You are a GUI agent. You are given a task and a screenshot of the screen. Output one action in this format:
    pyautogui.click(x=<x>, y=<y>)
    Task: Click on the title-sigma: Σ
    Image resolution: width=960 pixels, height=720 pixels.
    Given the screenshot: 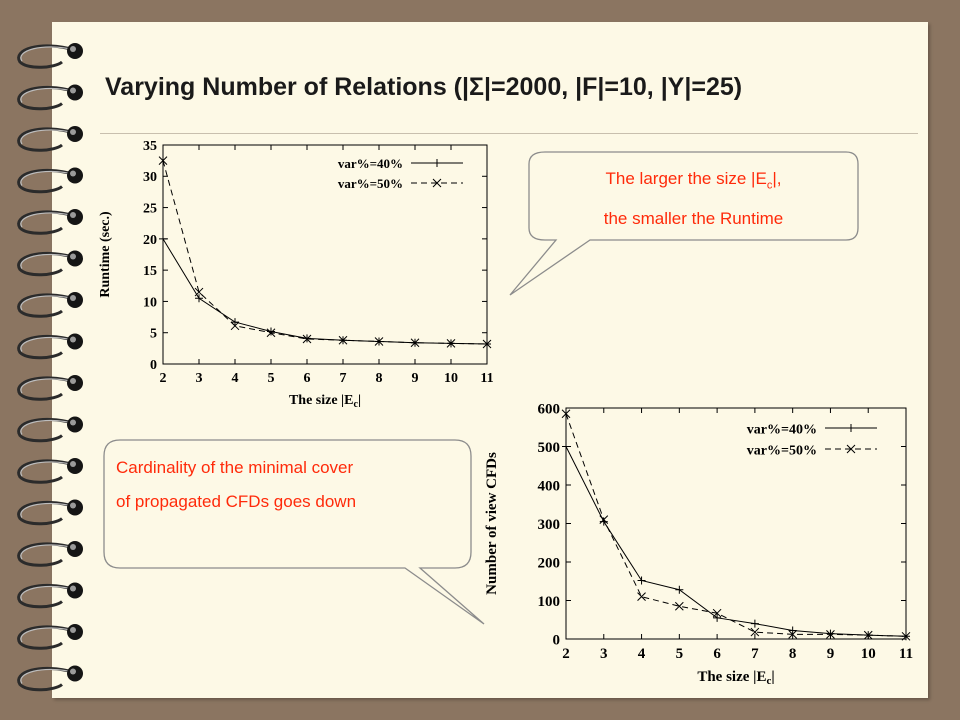 What is the action you would take?
    pyautogui.click(x=477, y=87)
    